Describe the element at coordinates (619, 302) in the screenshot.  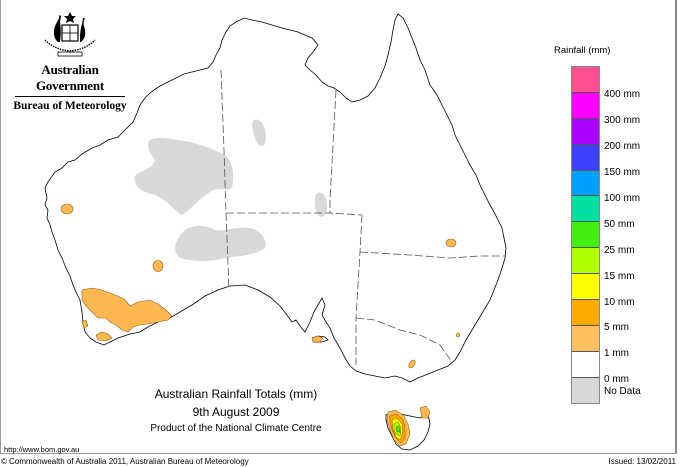
I see `legend-label: 10 mm` at that location.